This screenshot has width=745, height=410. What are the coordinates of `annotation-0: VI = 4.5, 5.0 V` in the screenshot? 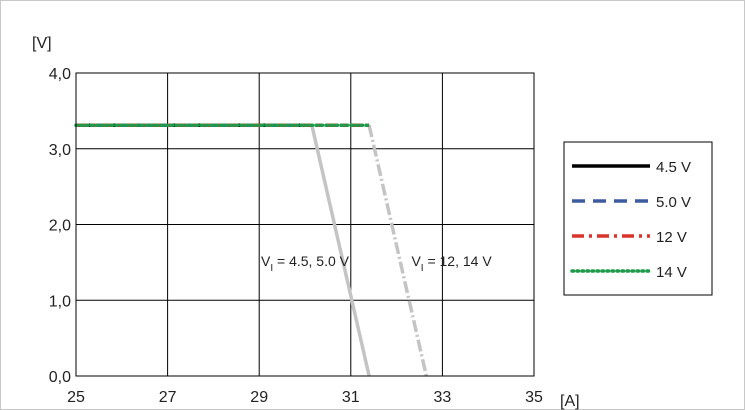 It's located at (305, 263).